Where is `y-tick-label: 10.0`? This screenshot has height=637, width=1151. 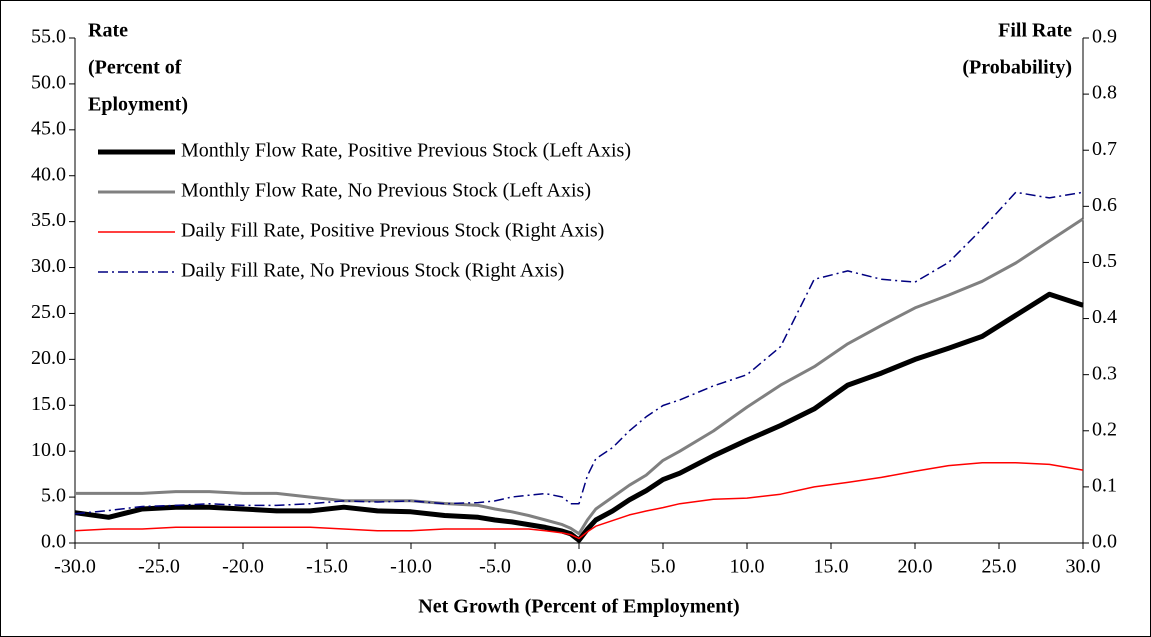
y-tick-label: 10.0 is located at coordinates (48, 450).